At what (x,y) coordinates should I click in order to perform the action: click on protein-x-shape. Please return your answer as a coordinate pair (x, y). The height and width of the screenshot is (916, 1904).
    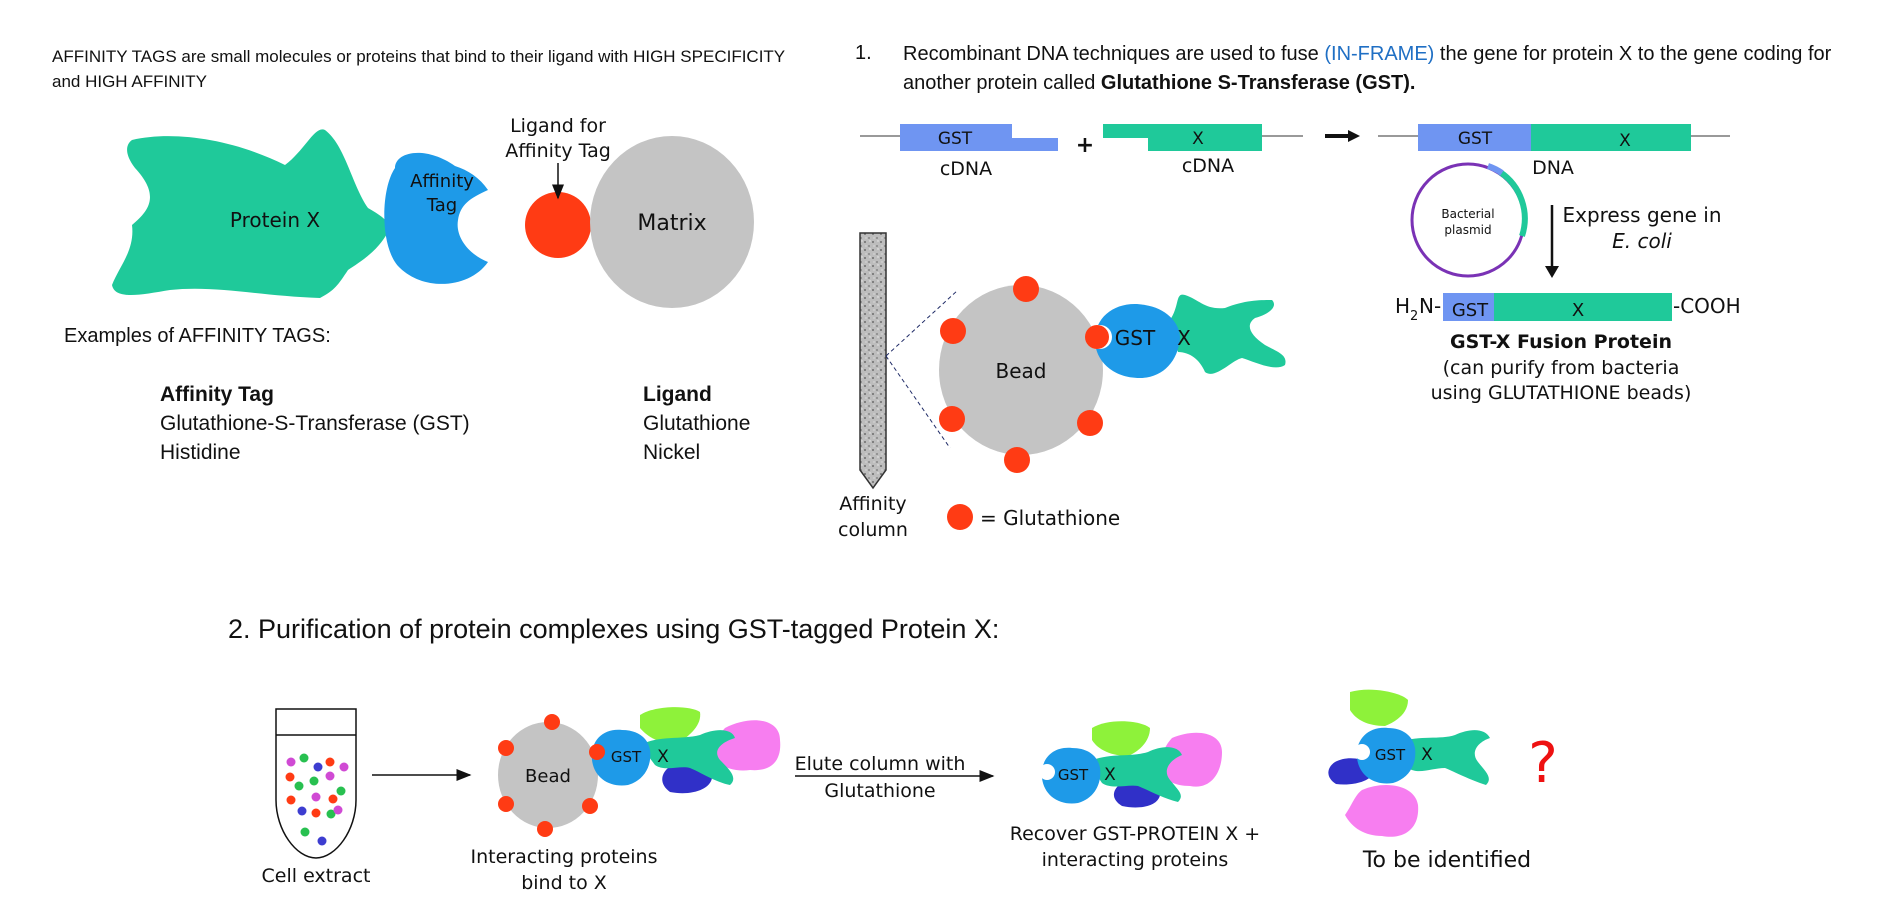
    Looking at the image, I should click on (251, 213).